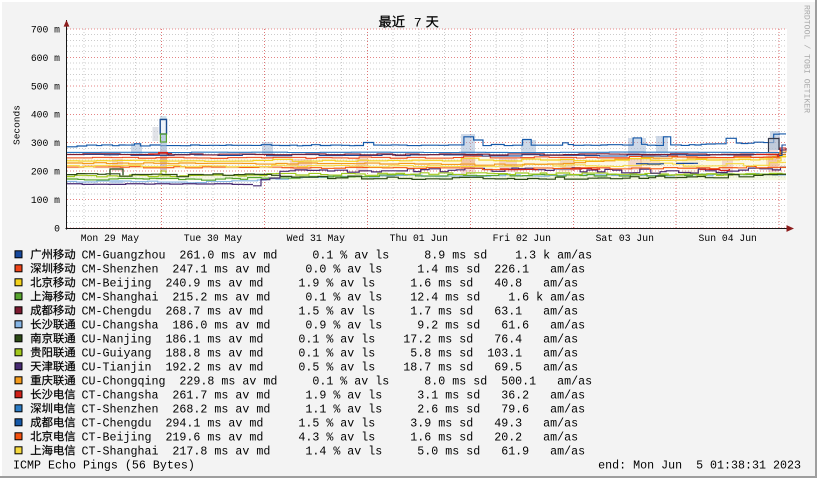 The width and height of the screenshot is (817, 478). I want to click on svg-text: end: Mon Jun 5 01:38:31 2023, so click(699, 466).